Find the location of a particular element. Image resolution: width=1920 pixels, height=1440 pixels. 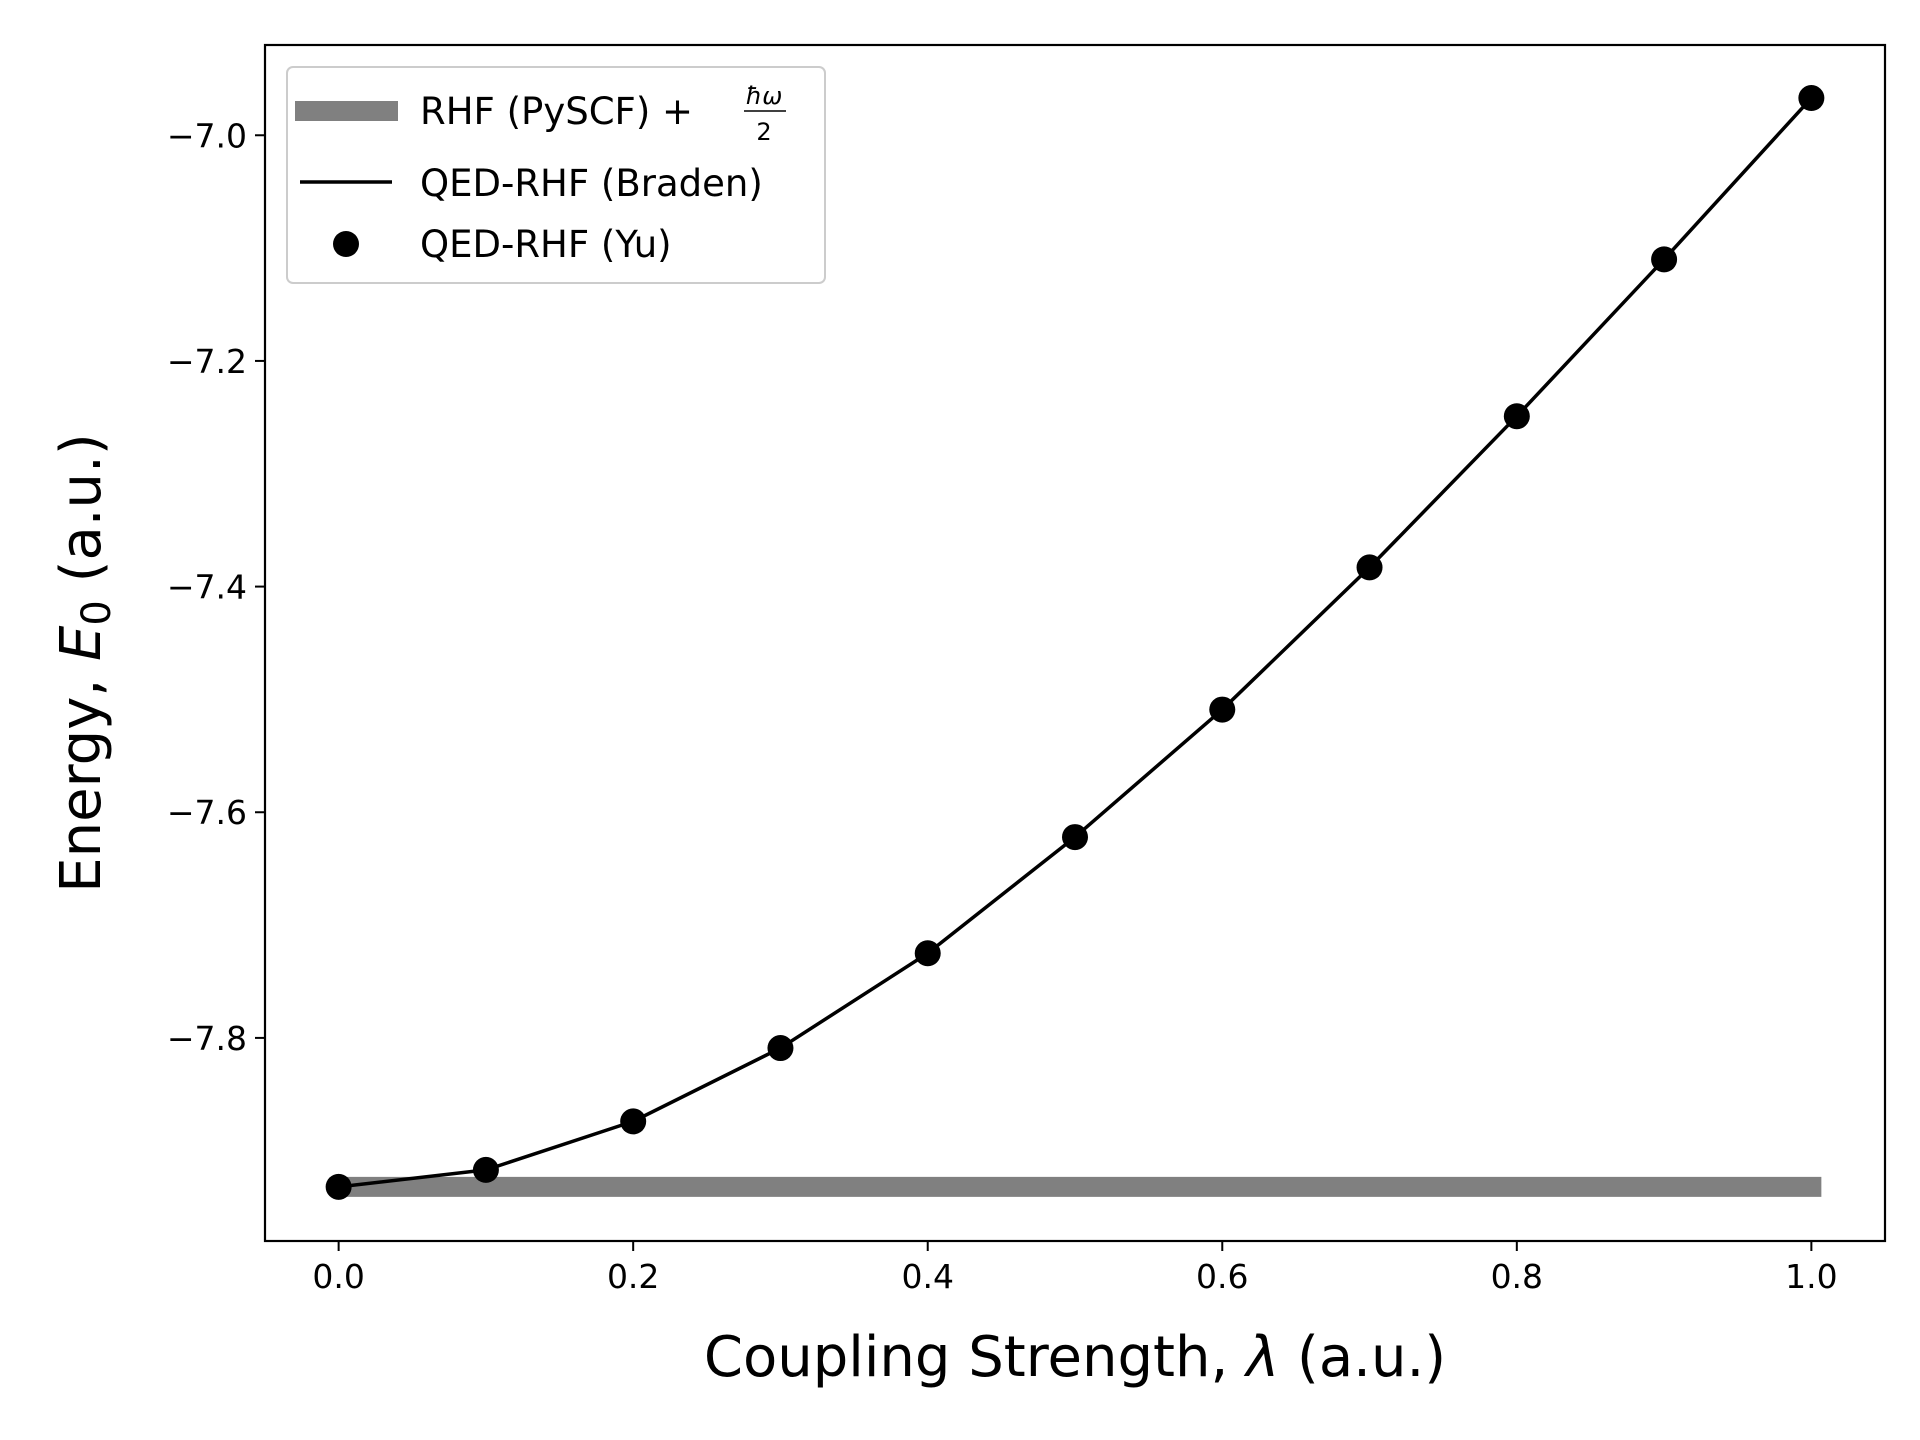

legend-swatch-qed-rhf-yu is located at coordinates (346, 244).